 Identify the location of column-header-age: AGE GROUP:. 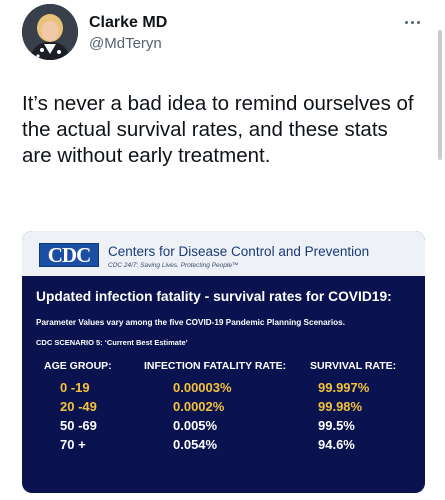
(78, 366).